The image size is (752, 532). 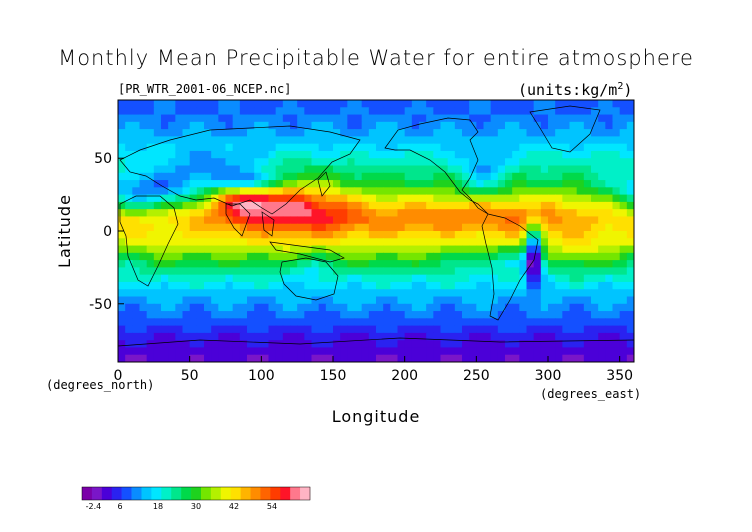 What do you see at coordinates (261, 376) in the screenshot?
I see `x-tick-label: 100` at bounding box center [261, 376].